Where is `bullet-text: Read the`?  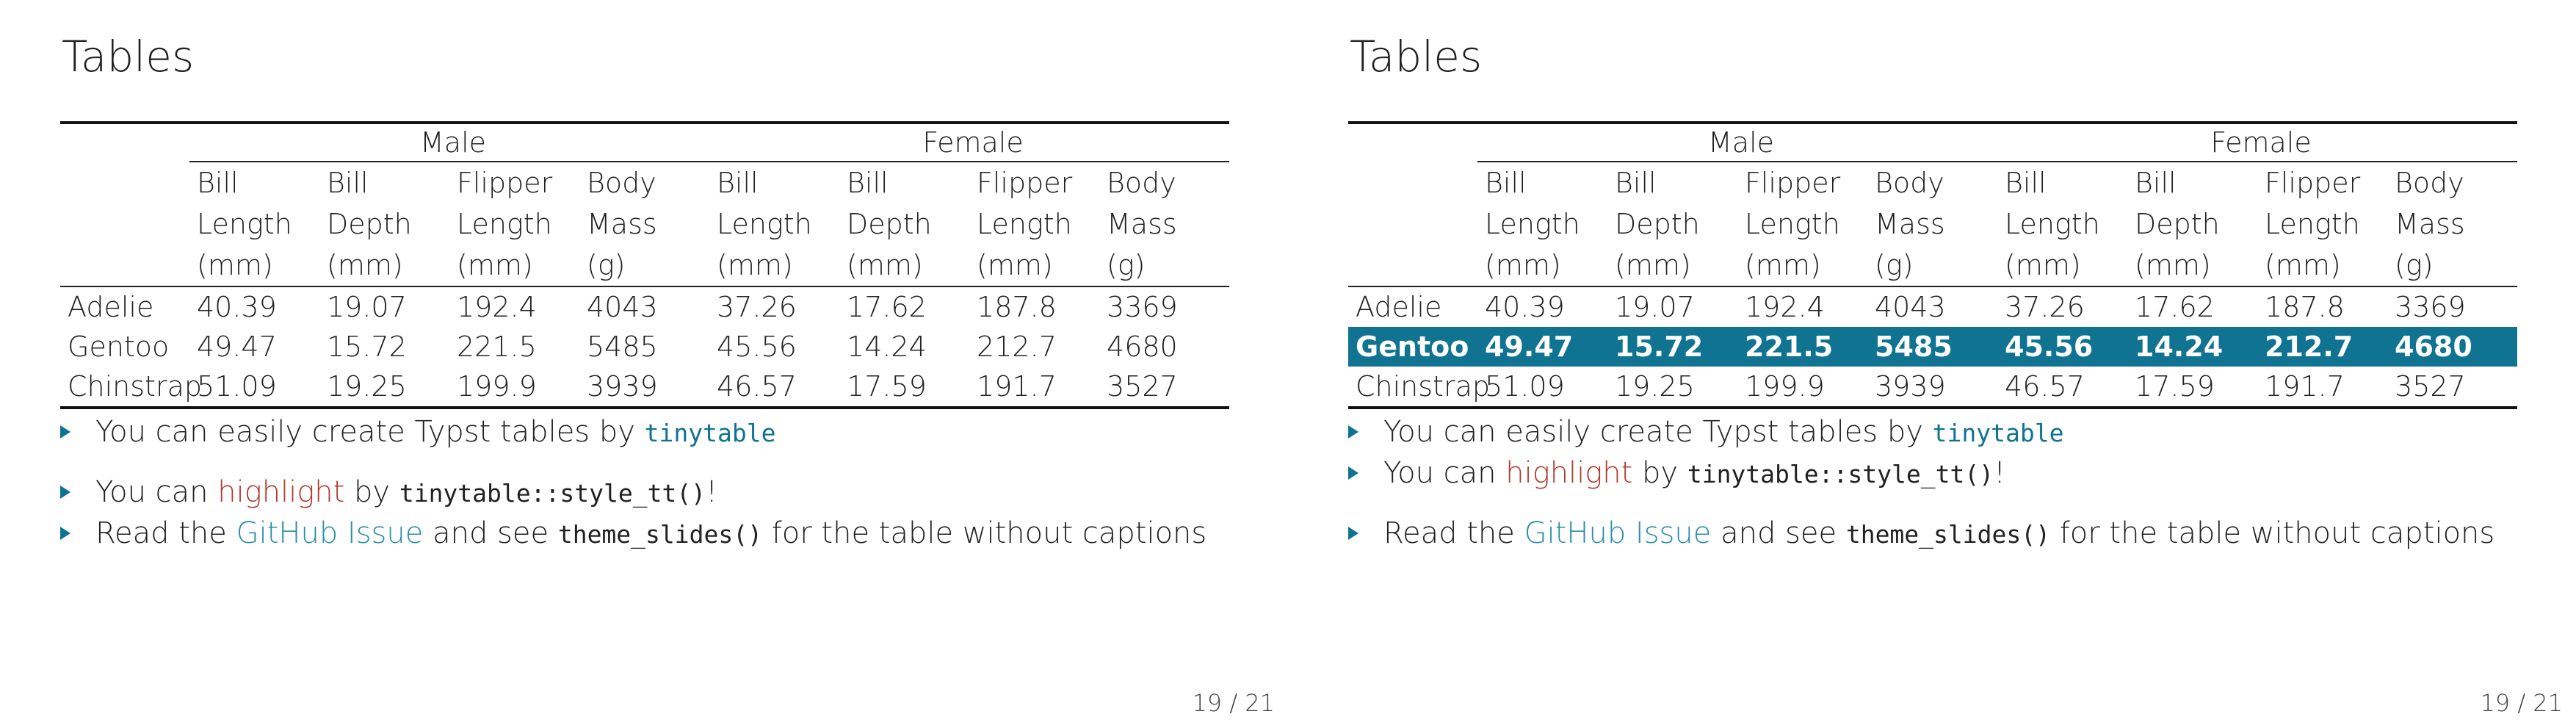
bullet-text: Read the is located at coordinates (165, 533).